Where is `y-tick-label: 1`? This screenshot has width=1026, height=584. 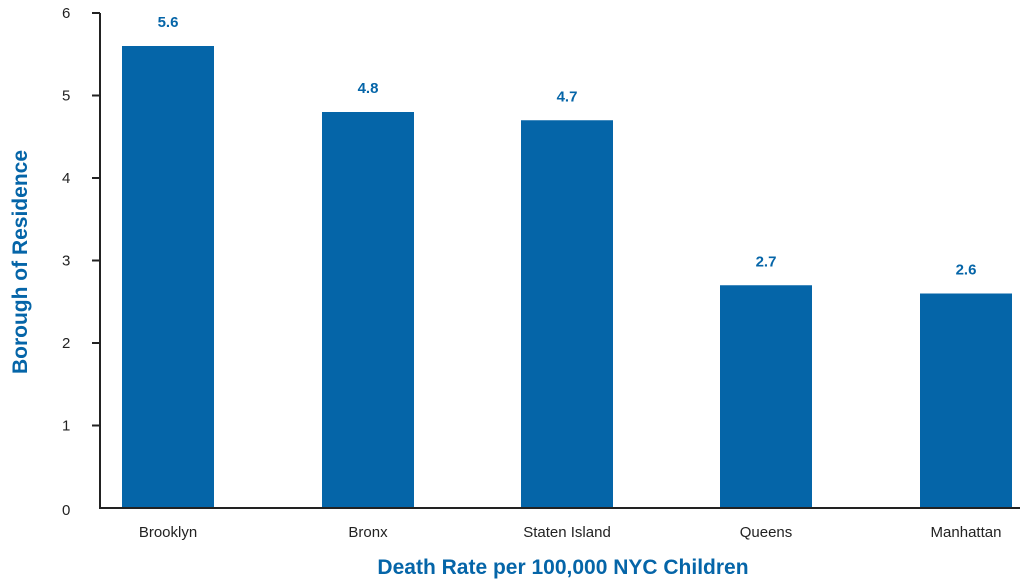 y-tick-label: 1 is located at coordinates (66, 426).